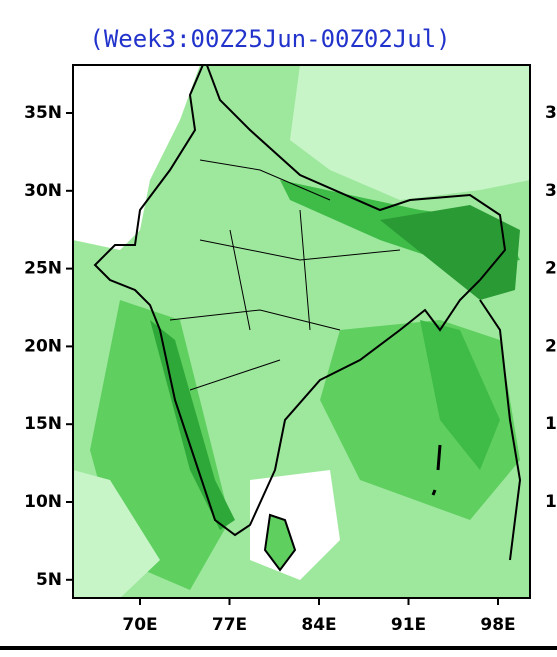  What do you see at coordinates (278, 648) in the screenshot?
I see `bottom-bar` at bounding box center [278, 648].